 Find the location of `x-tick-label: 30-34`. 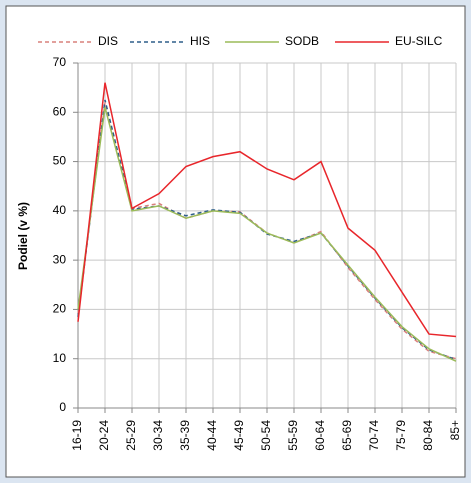

x-tick-label: 30-34 is located at coordinates (158, 435).